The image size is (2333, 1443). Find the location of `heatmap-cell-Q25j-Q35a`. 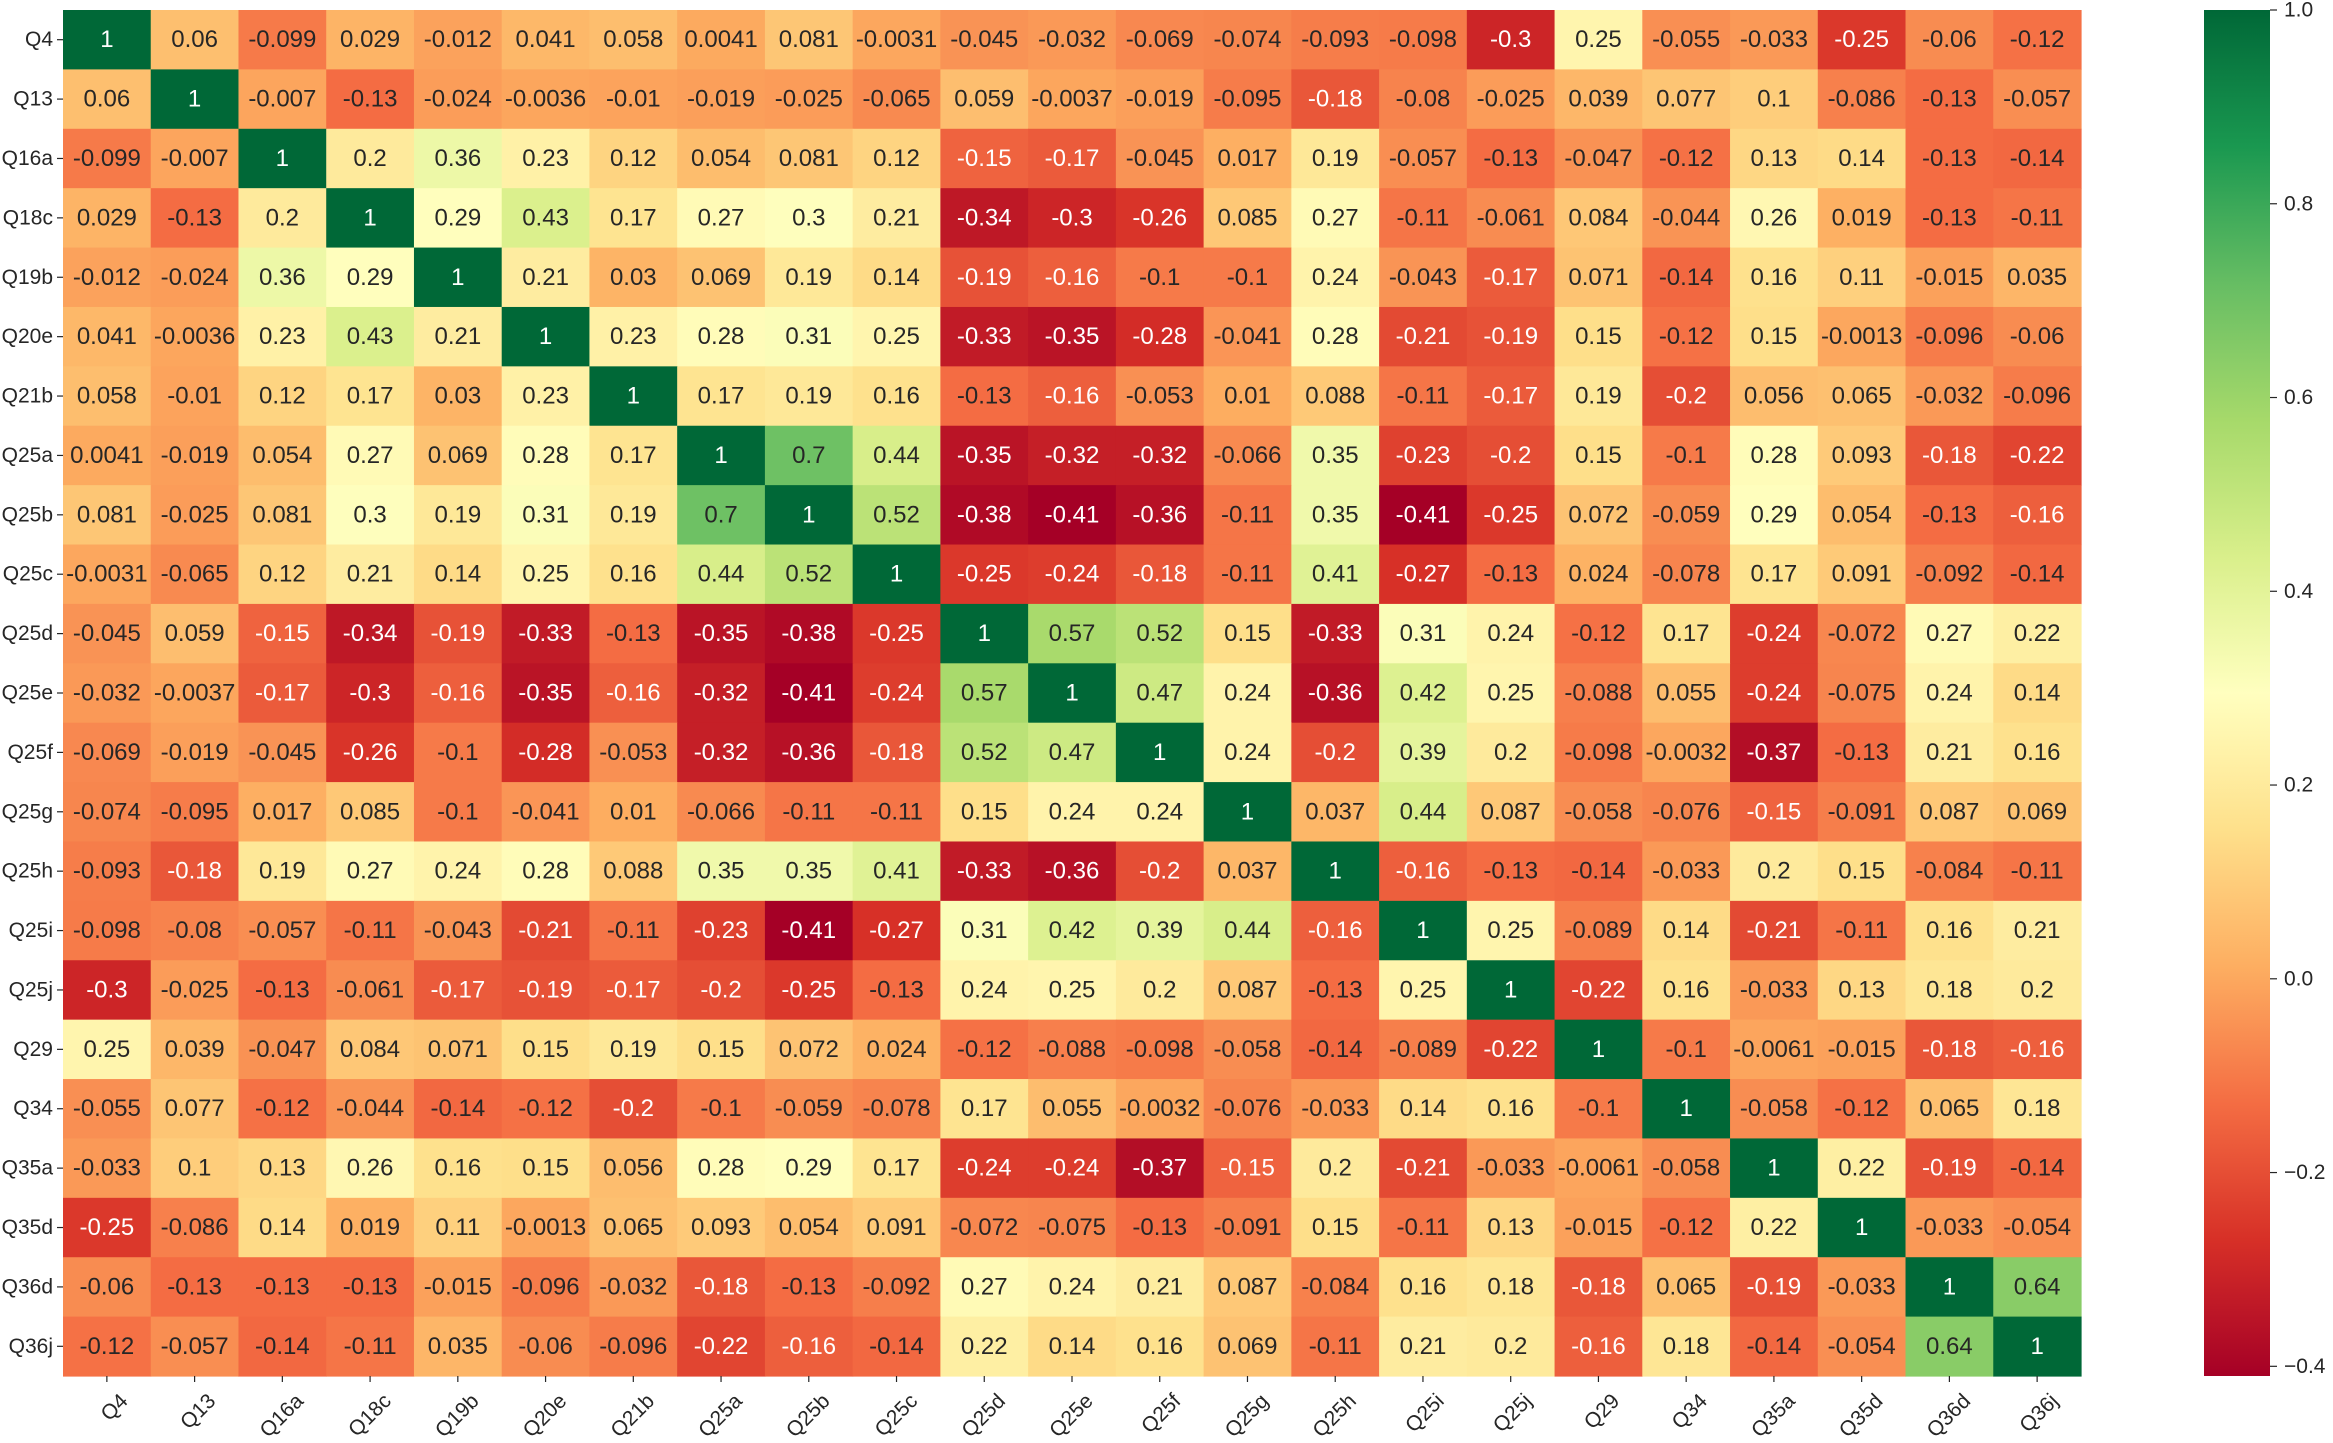

heatmap-cell-Q25j-Q35a is located at coordinates (1774, 990).